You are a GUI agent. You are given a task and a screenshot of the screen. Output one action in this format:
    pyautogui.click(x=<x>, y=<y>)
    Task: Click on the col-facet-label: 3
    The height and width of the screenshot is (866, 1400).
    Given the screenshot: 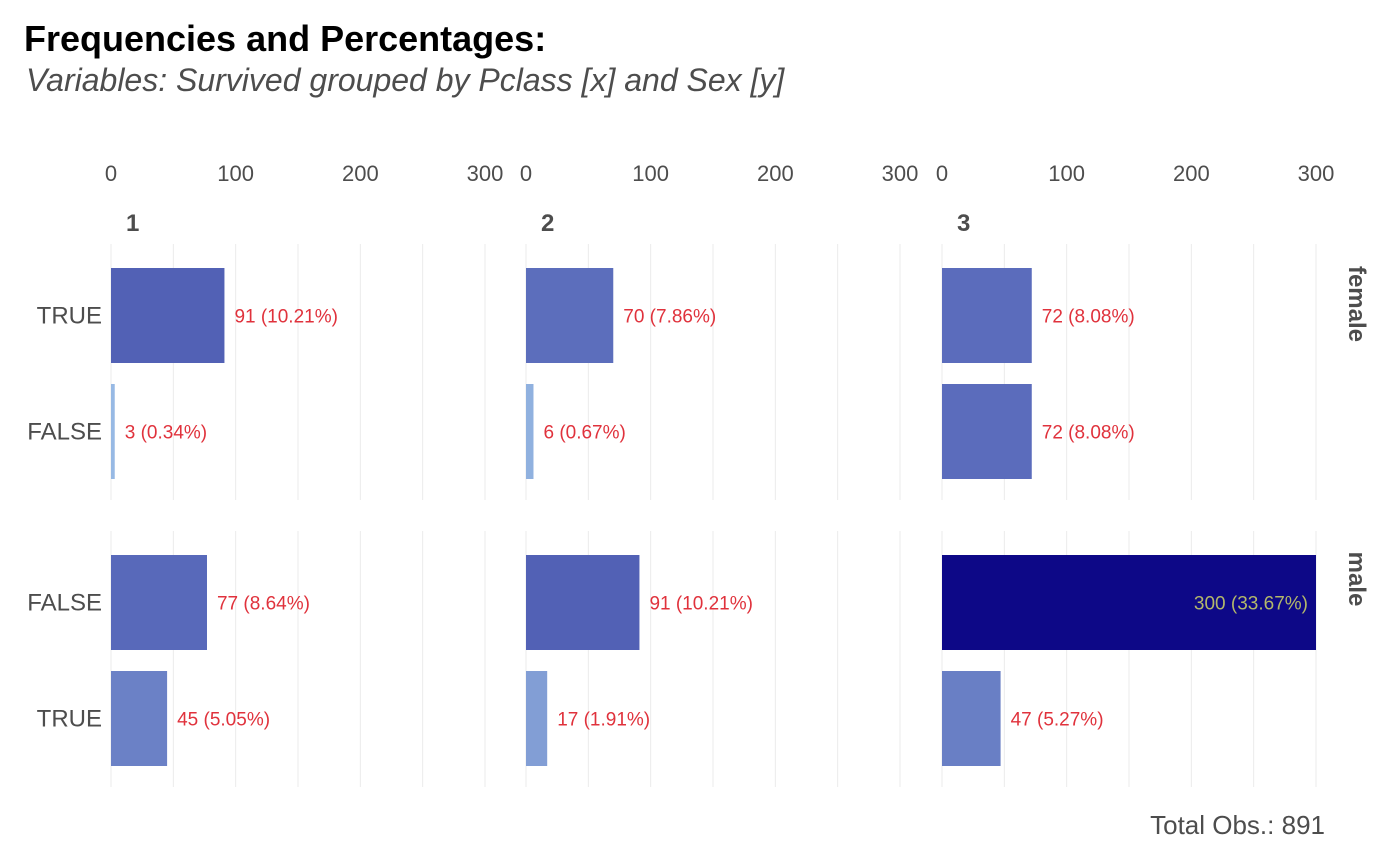 What is the action you would take?
    pyautogui.click(x=963, y=223)
    